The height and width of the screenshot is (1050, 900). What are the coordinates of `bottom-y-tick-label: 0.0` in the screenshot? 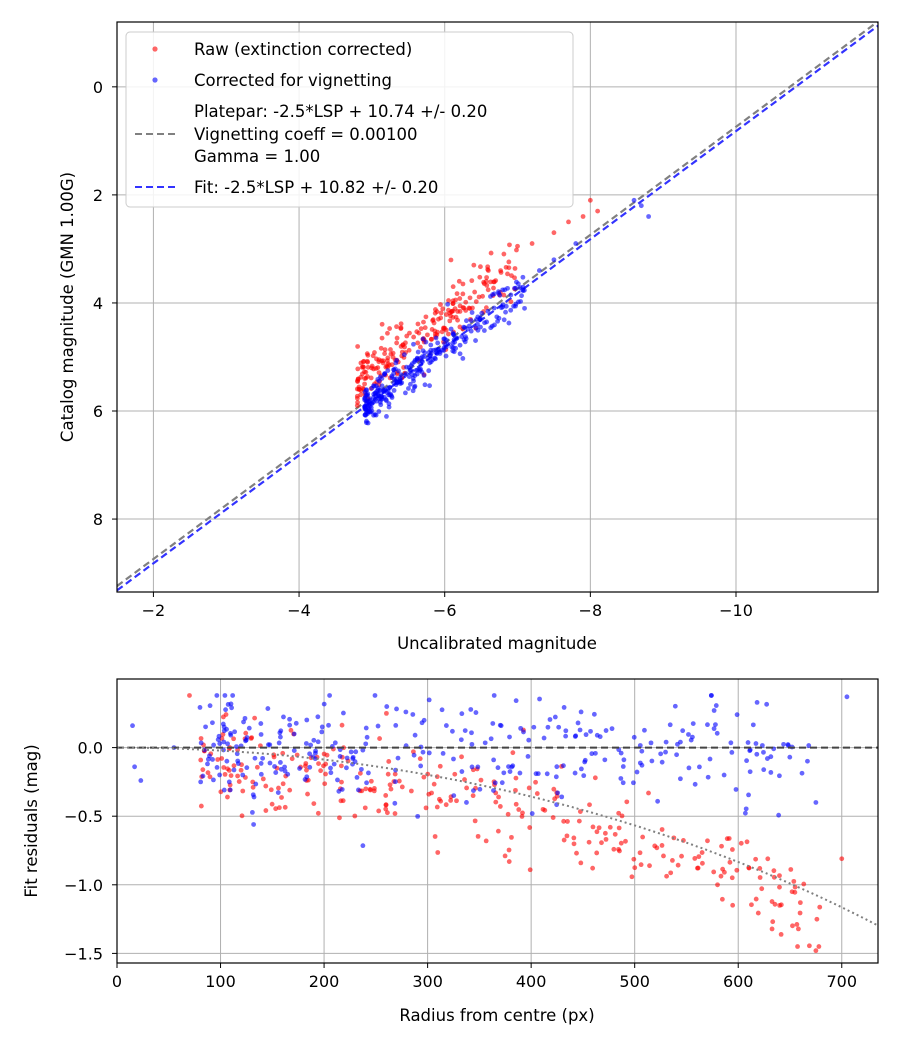 It's located at (90, 748).